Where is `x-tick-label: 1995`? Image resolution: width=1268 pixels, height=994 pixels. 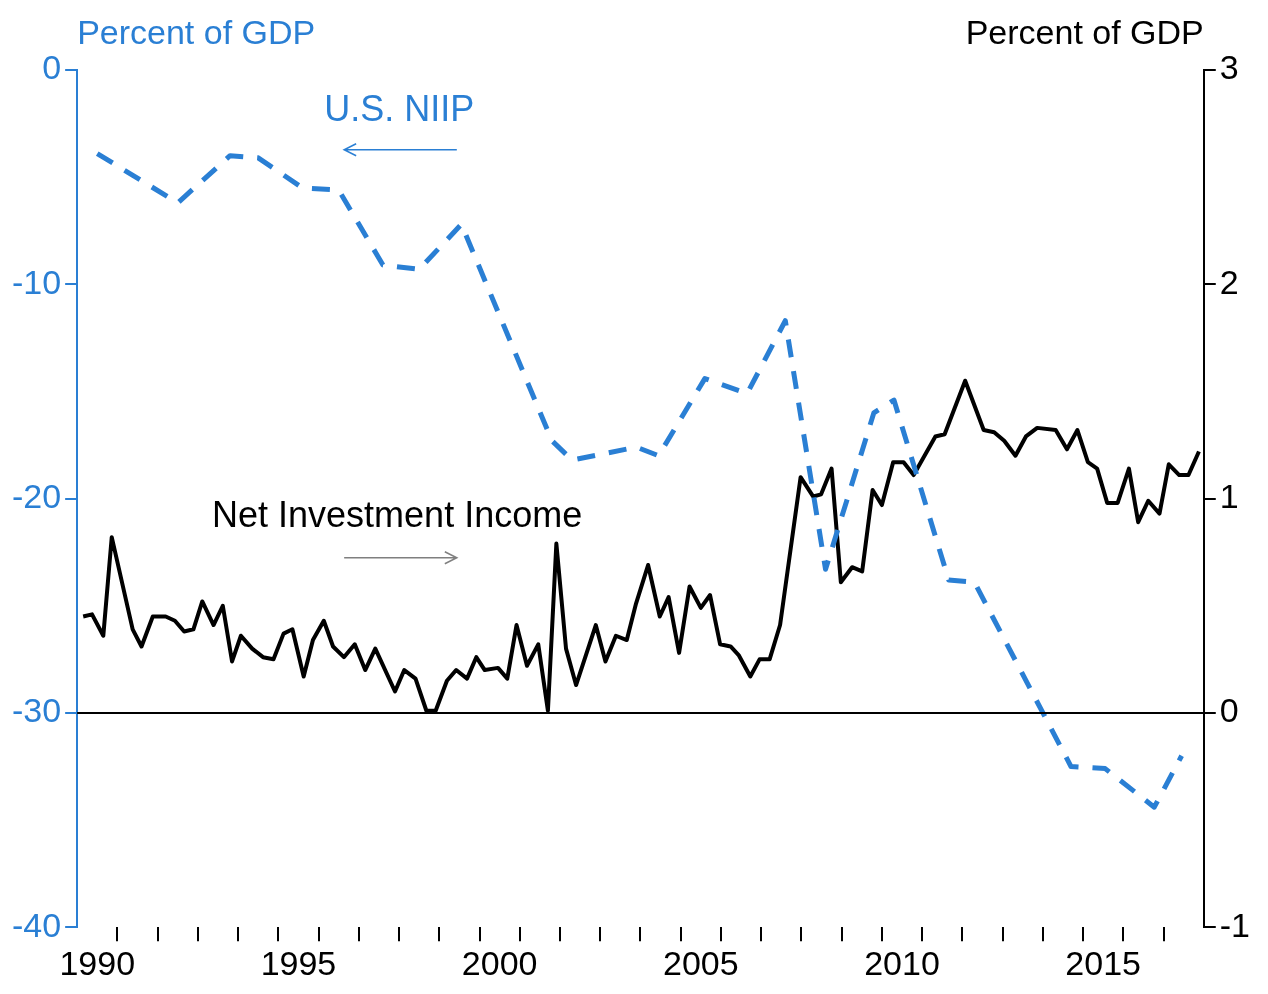
x-tick-label: 1995 is located at coordinates (298, 962).